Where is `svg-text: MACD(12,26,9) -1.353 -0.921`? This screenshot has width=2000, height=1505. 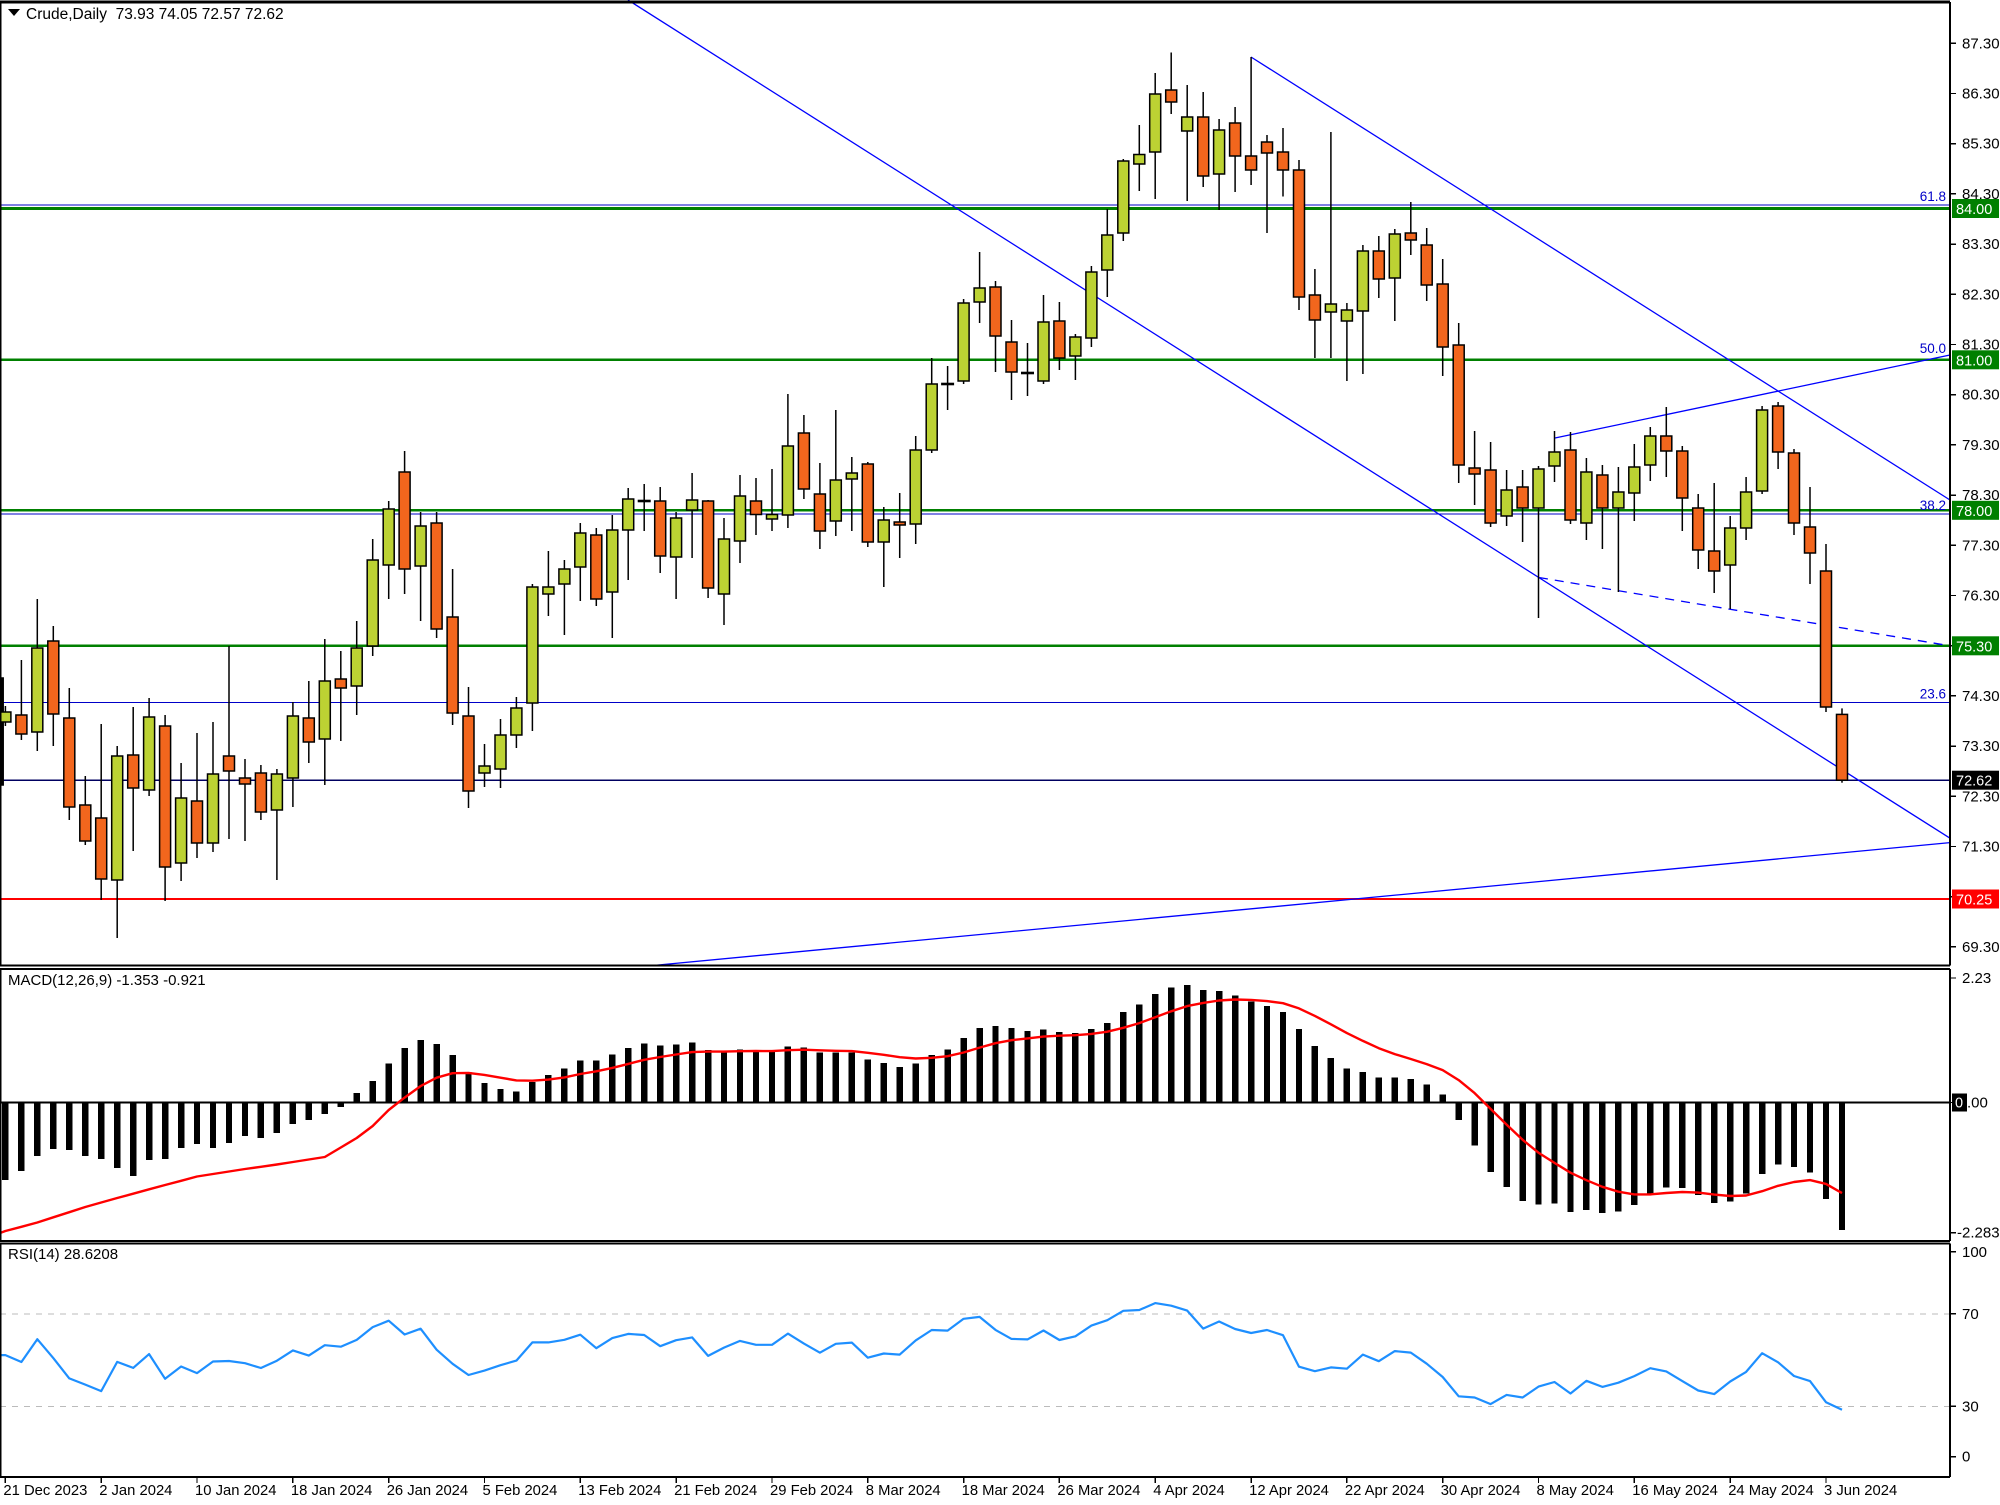
svg-text: MACD(12,26,9) -1.353 -0.921 is located at coordinates (107, 980).